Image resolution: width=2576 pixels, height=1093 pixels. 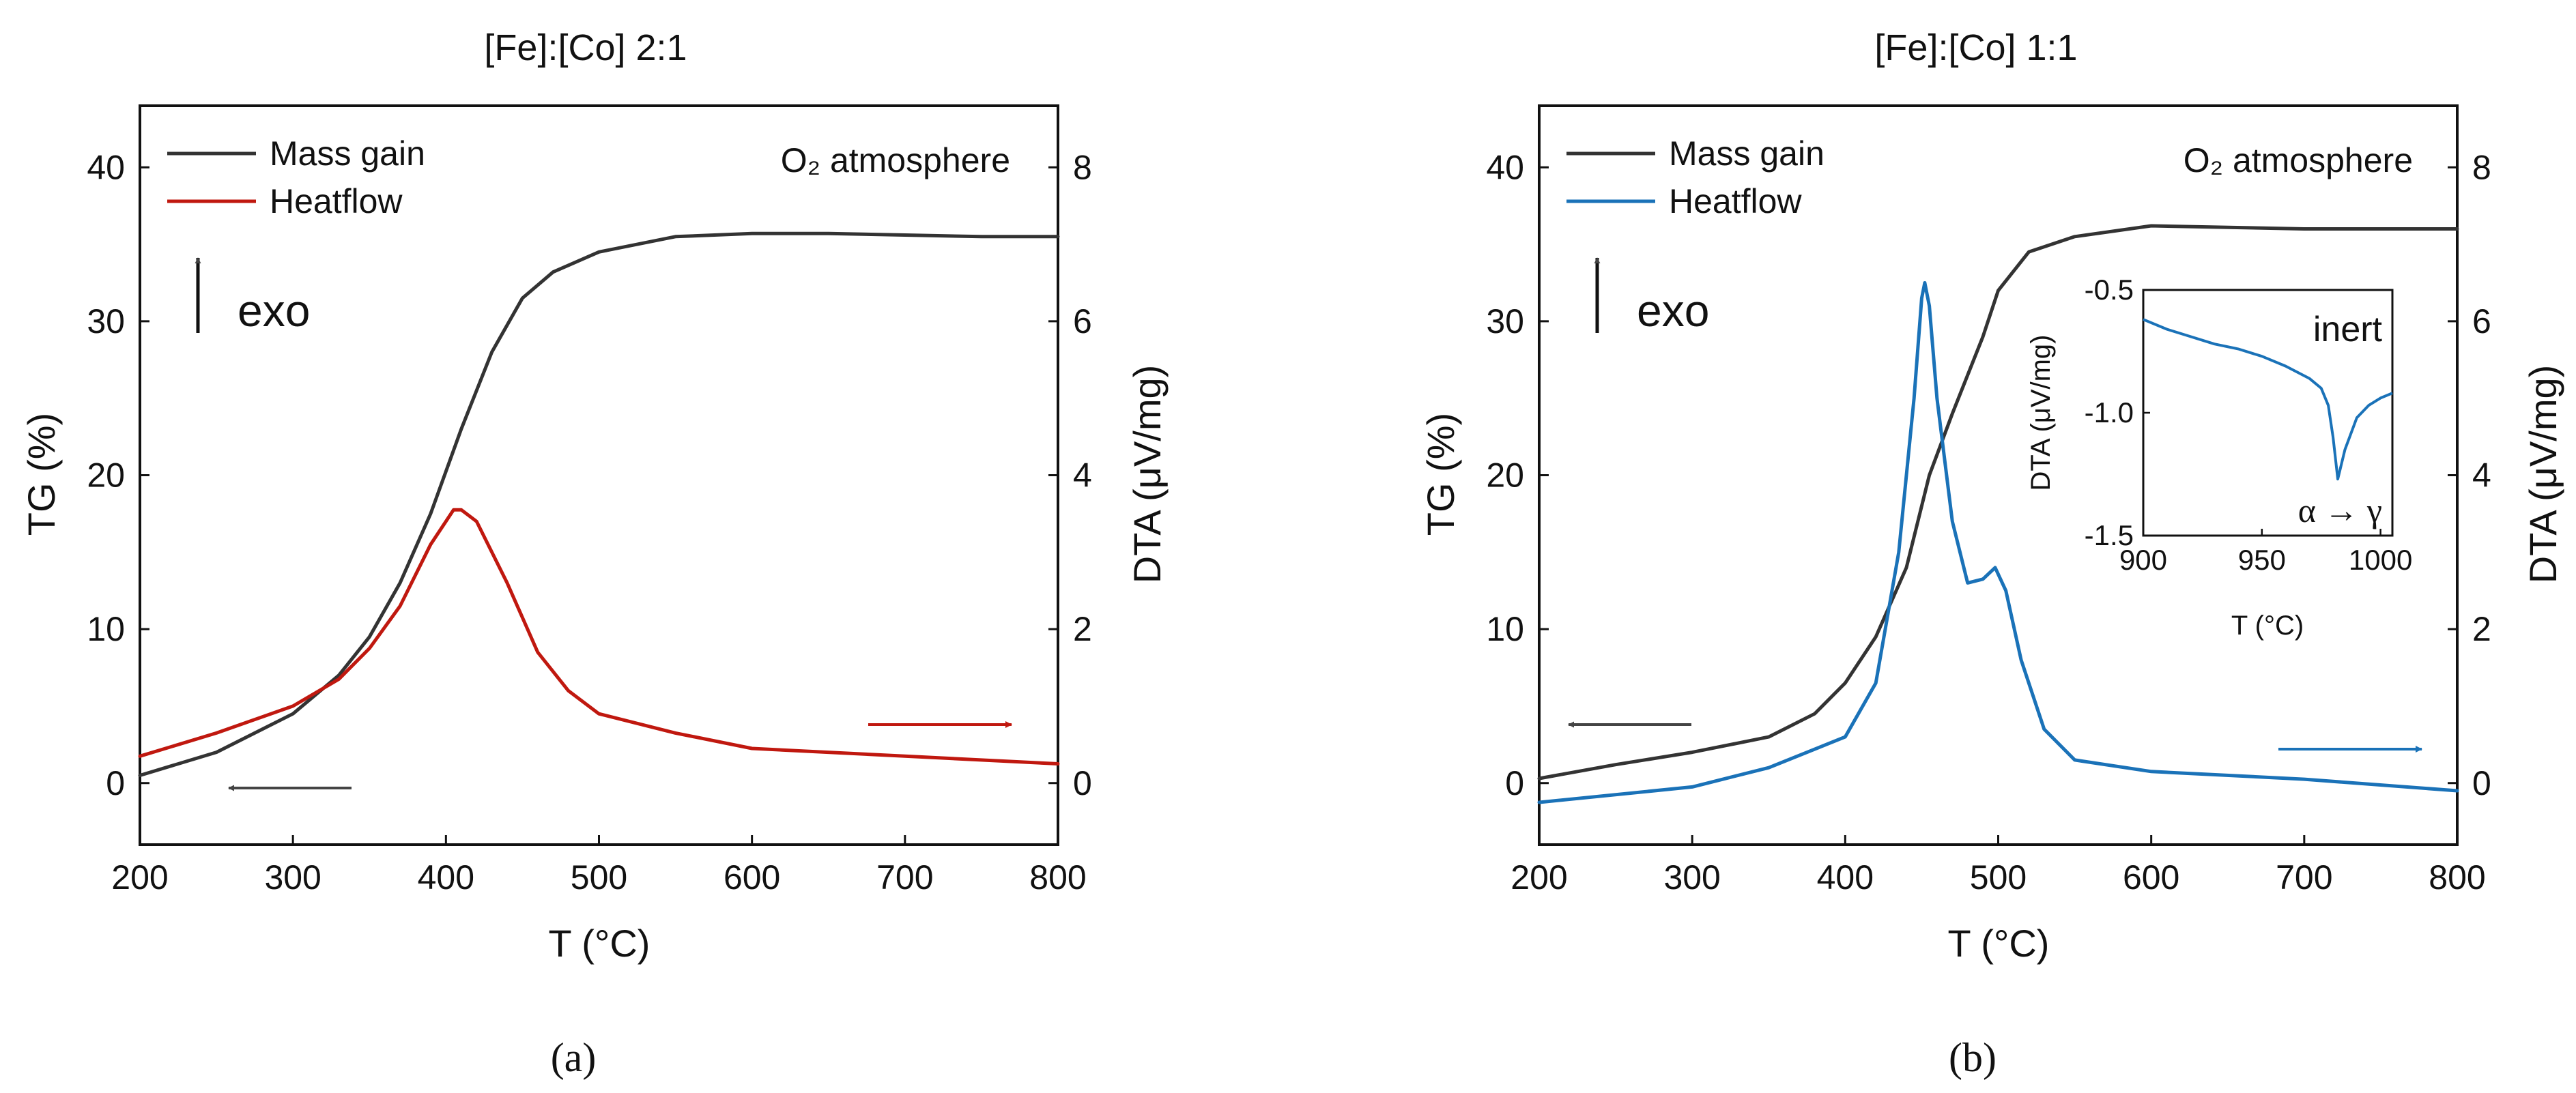 I want to click on inset-y-axis-label: DTA (μV/mg), so click(x=2041, y=413).